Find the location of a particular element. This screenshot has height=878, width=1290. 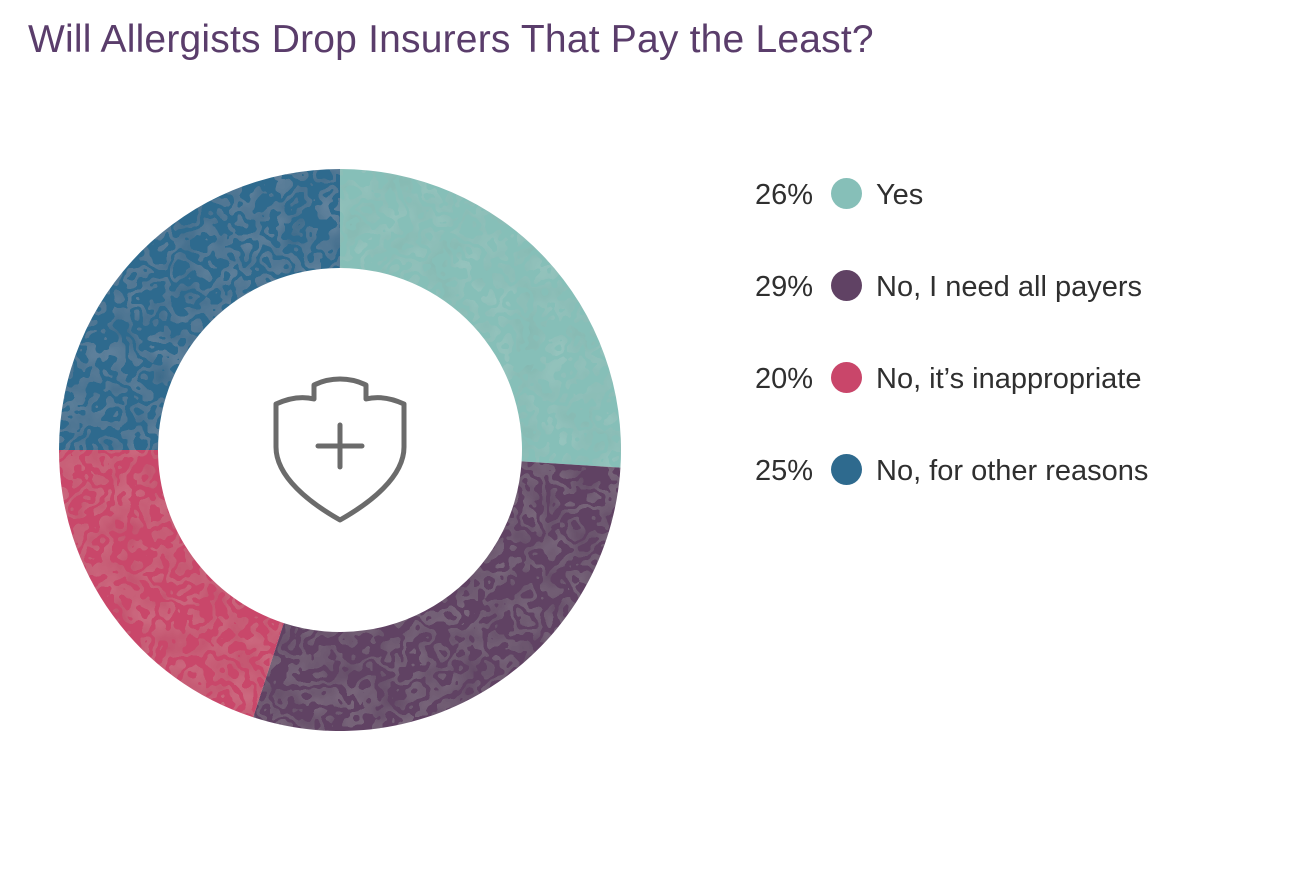

legend-label: Yes is located at coordinates (900, 195).